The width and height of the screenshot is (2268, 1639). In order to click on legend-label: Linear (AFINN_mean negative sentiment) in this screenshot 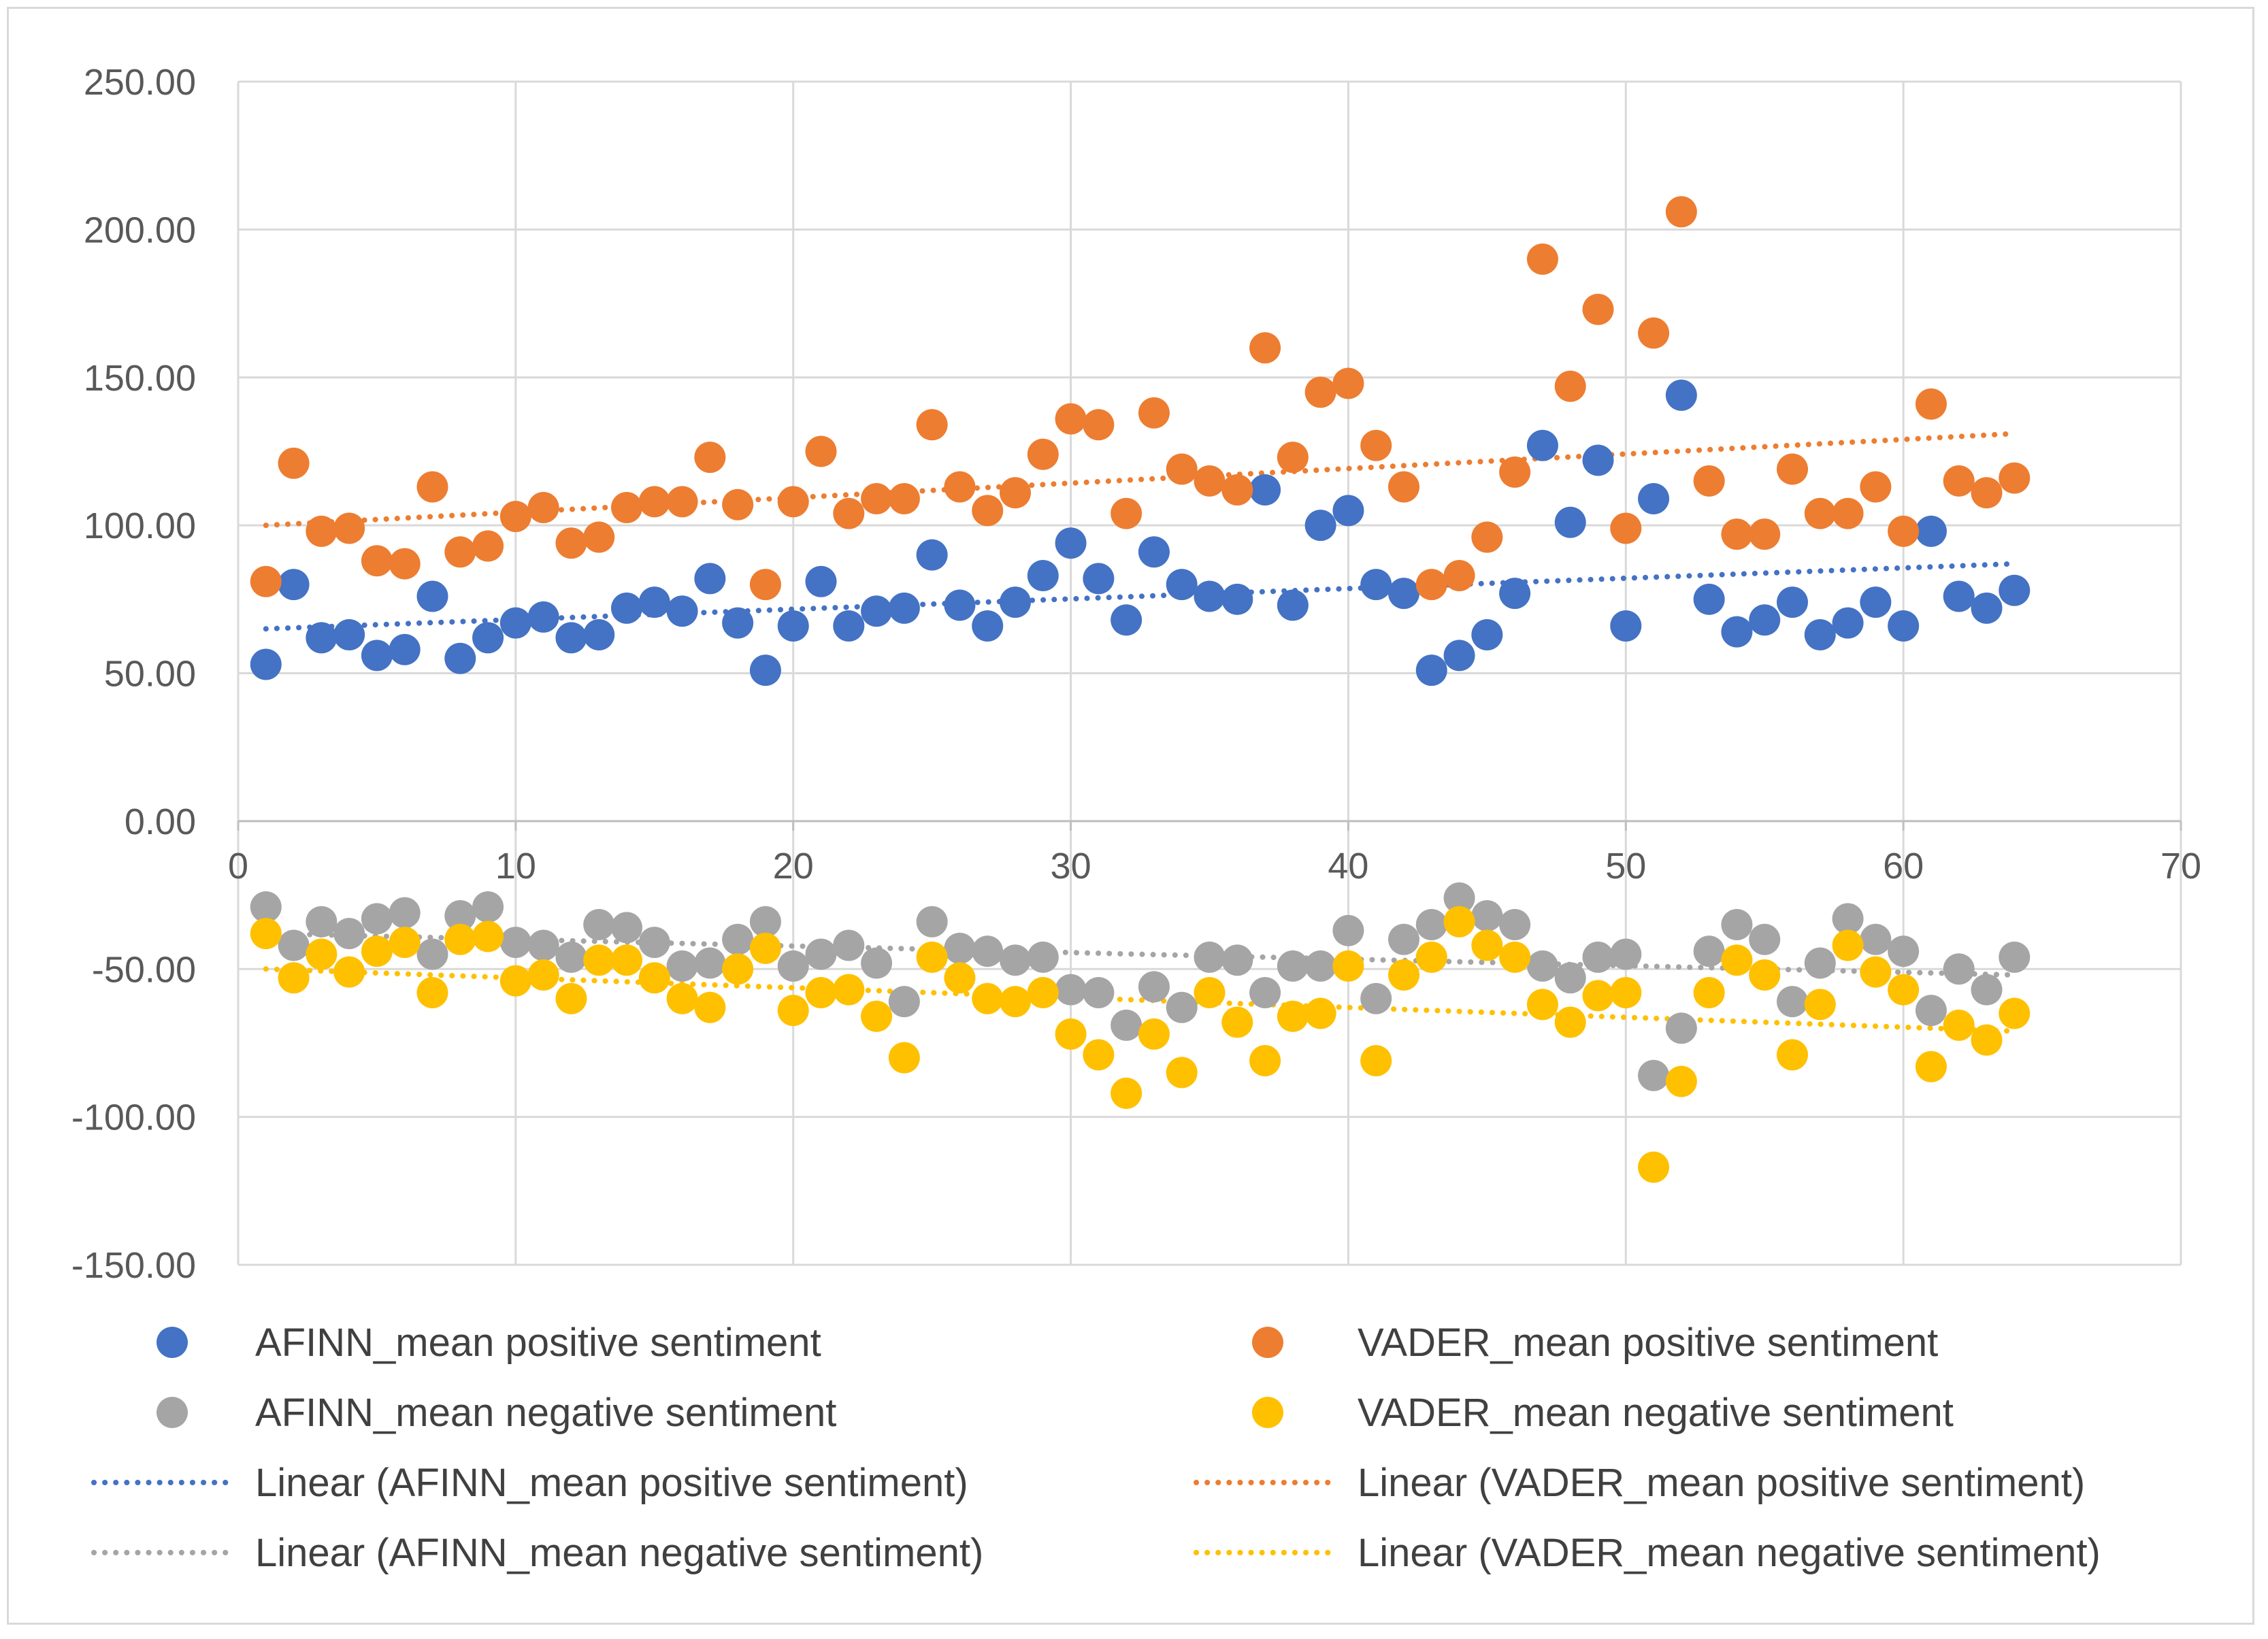, I will do `click(619, 1553)`.